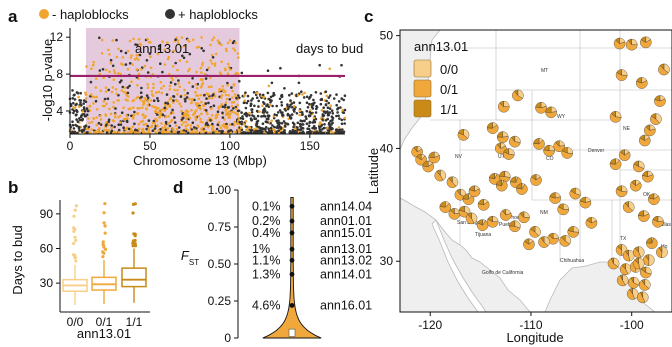  What do you see at coordinates (44, 14) in the screenshot?
I see `legend-minus-marker` at bounding box center [44, 14].